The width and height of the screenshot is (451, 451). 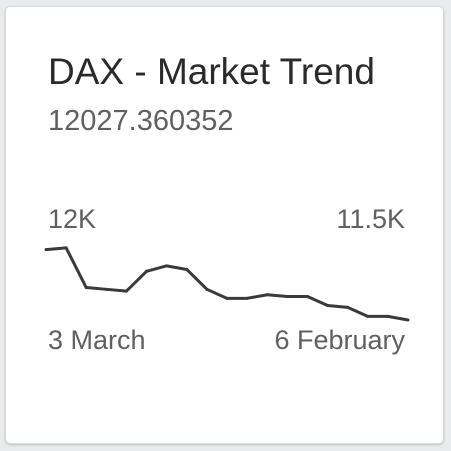 I want to click on start-date-label: 3 March, so click(x=97, y=340).